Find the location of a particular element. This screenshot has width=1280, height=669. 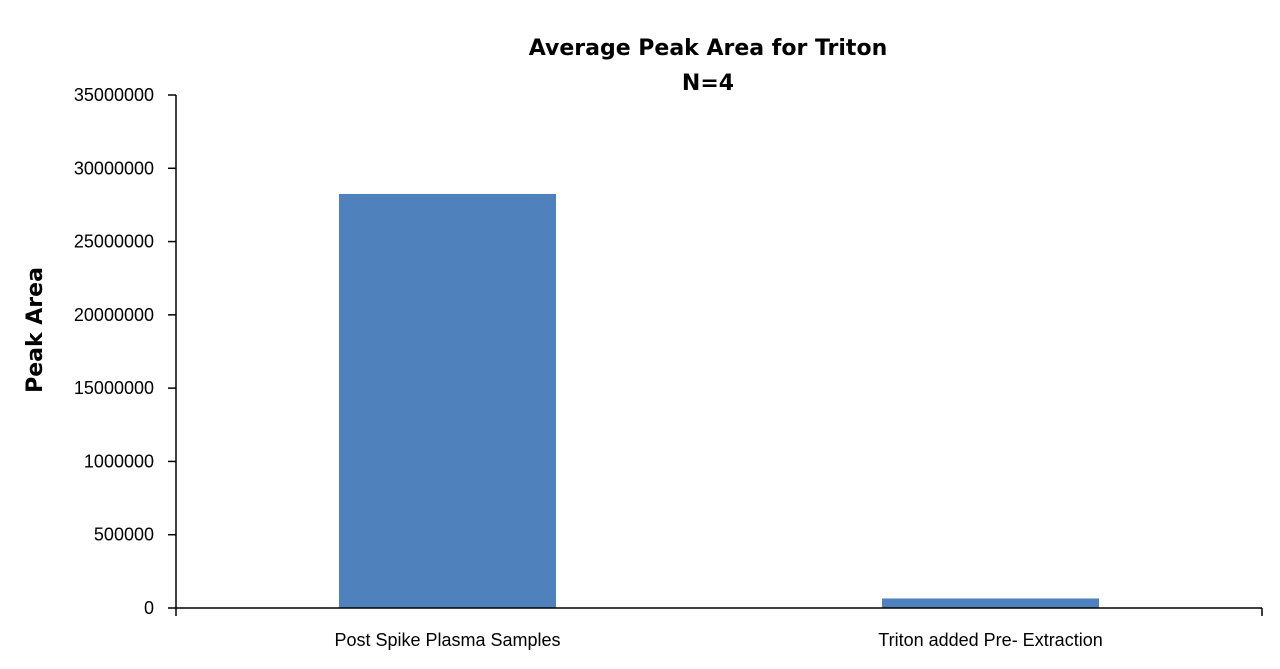

y-tick-label: 15000000 is located at coordinates (114, 388).